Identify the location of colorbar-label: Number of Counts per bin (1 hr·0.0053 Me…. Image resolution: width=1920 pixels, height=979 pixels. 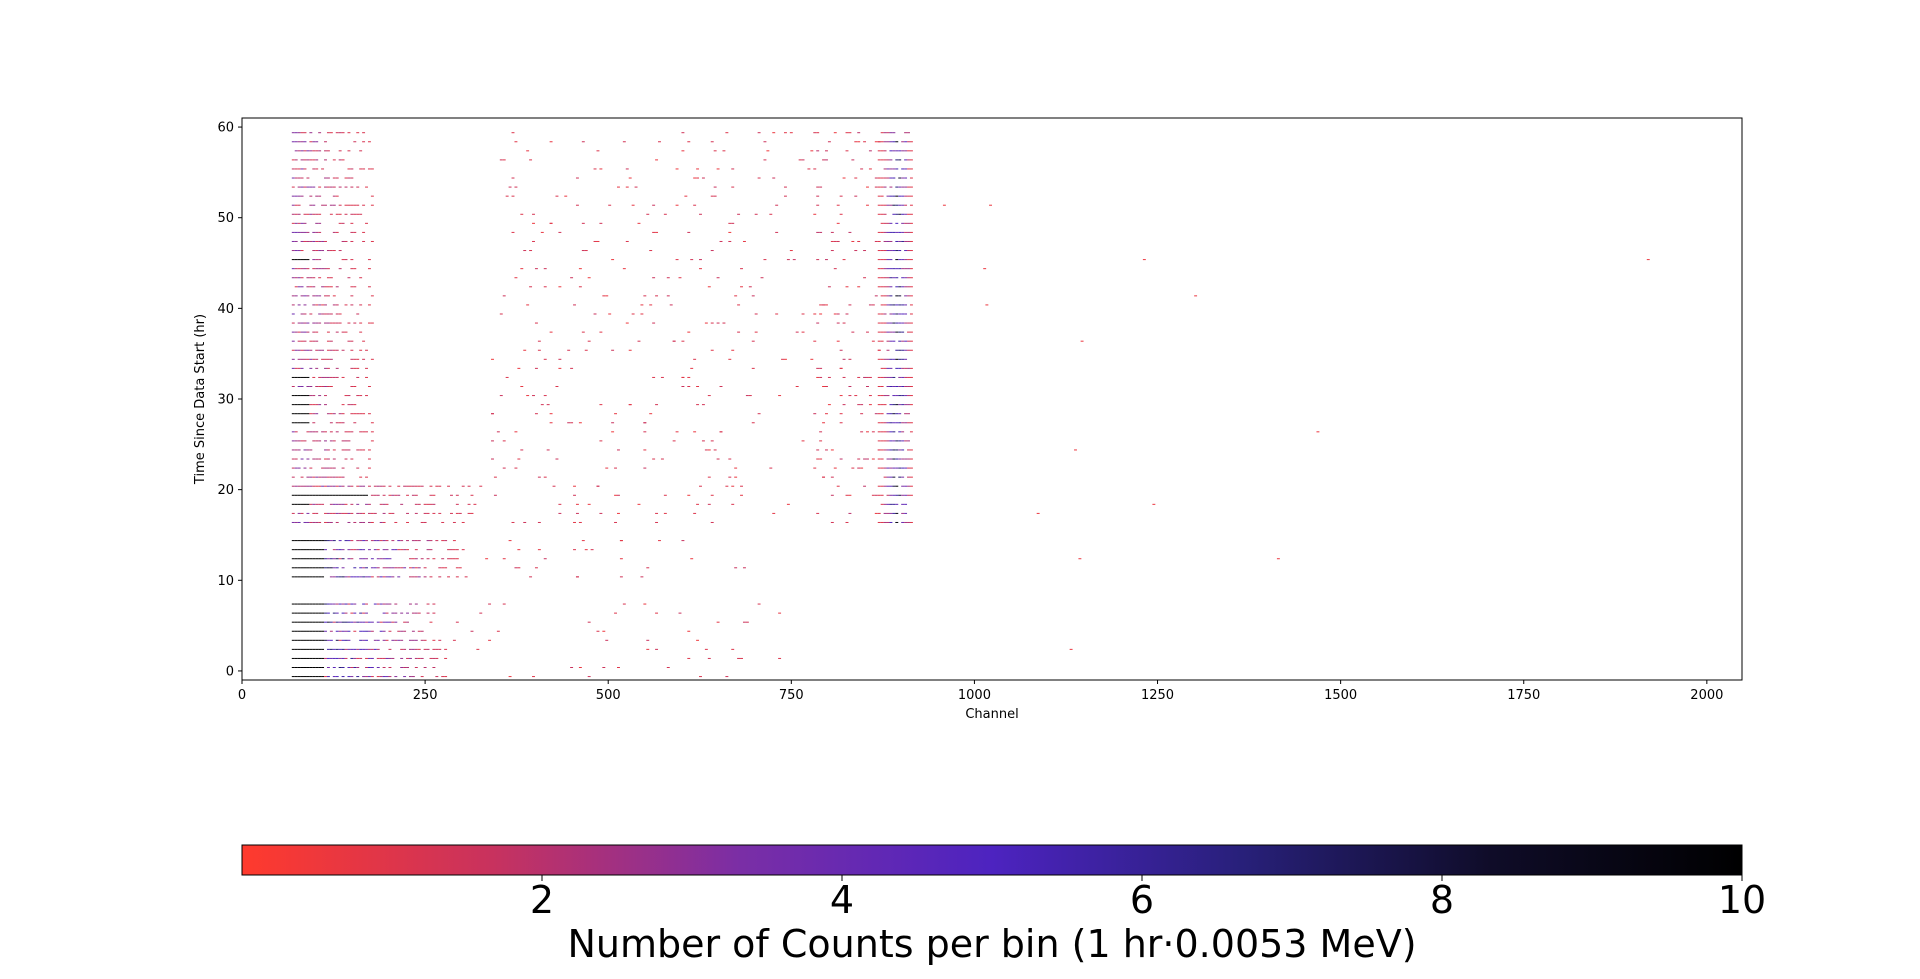
(991, 944).